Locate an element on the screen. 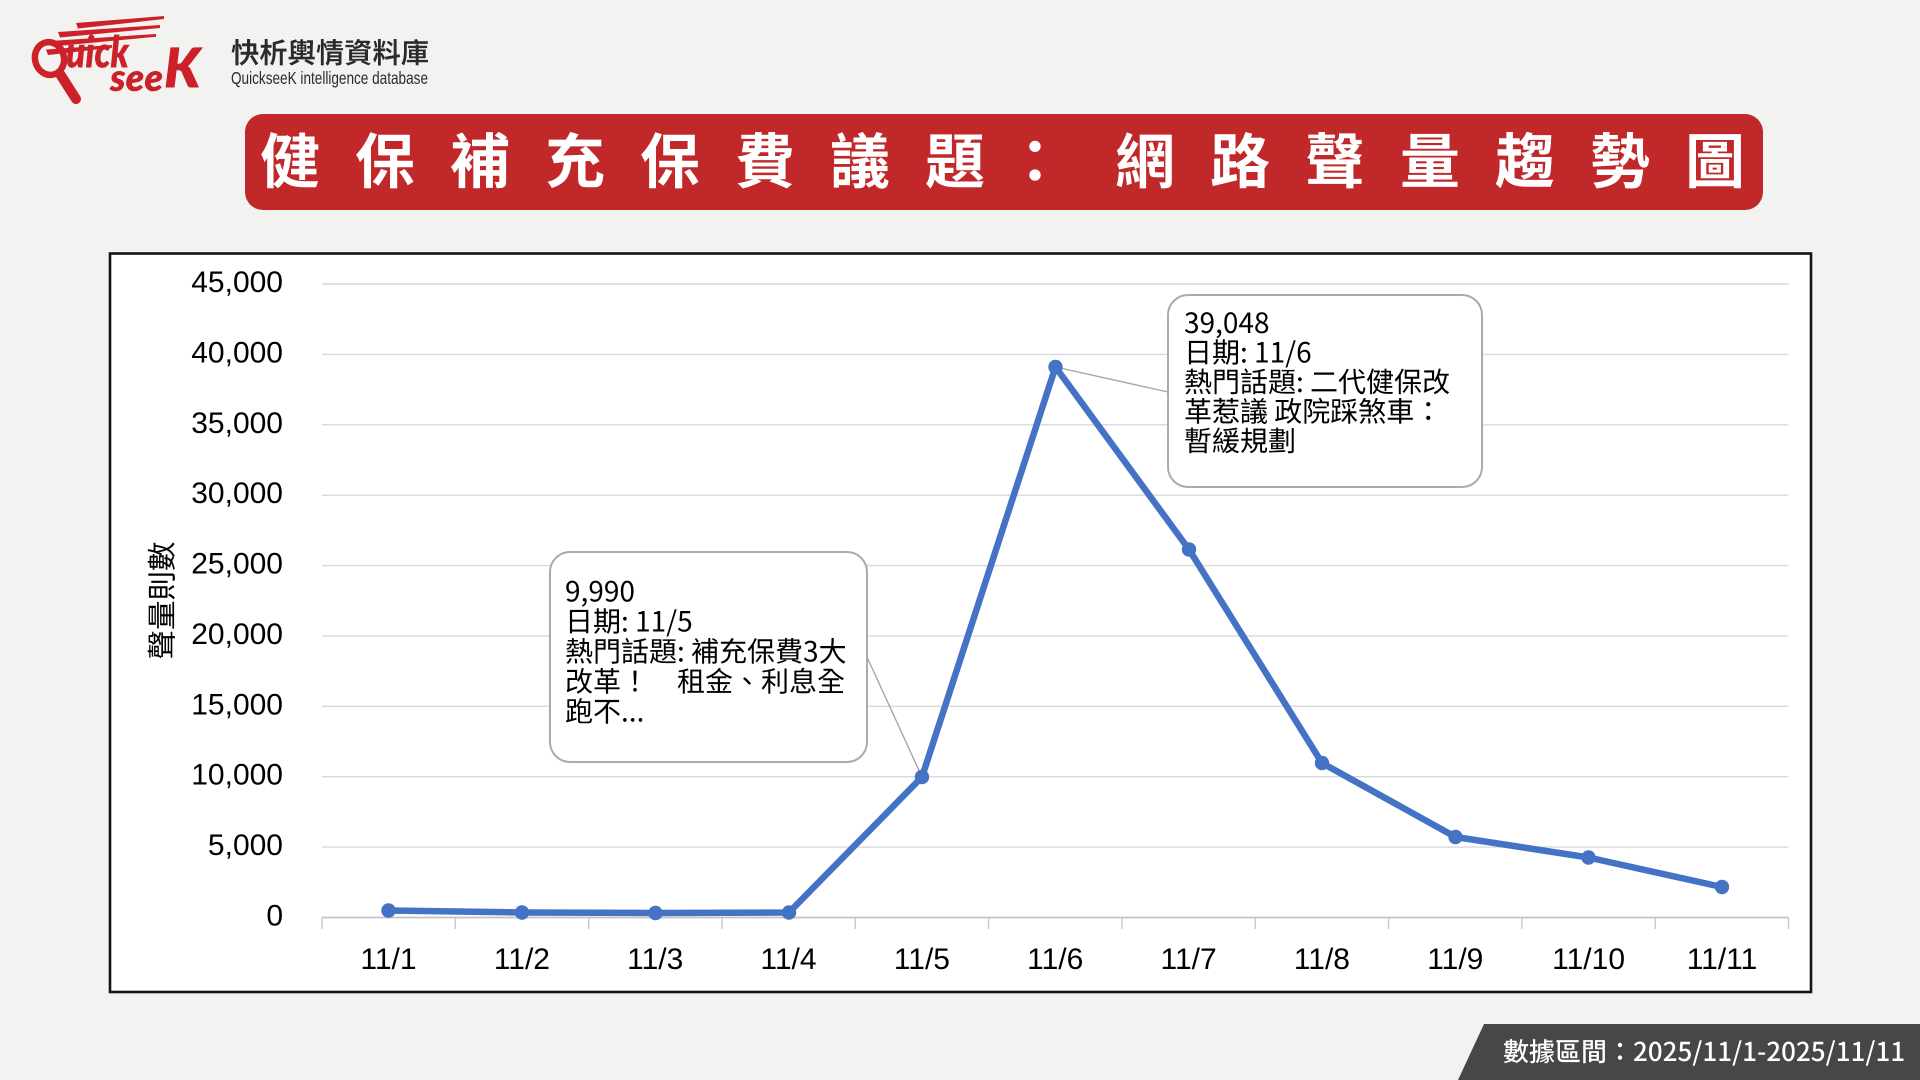 The height and width of the screenshot is (1080, 1920). svg-text: 25,000 is located at coordinates (237, 564).